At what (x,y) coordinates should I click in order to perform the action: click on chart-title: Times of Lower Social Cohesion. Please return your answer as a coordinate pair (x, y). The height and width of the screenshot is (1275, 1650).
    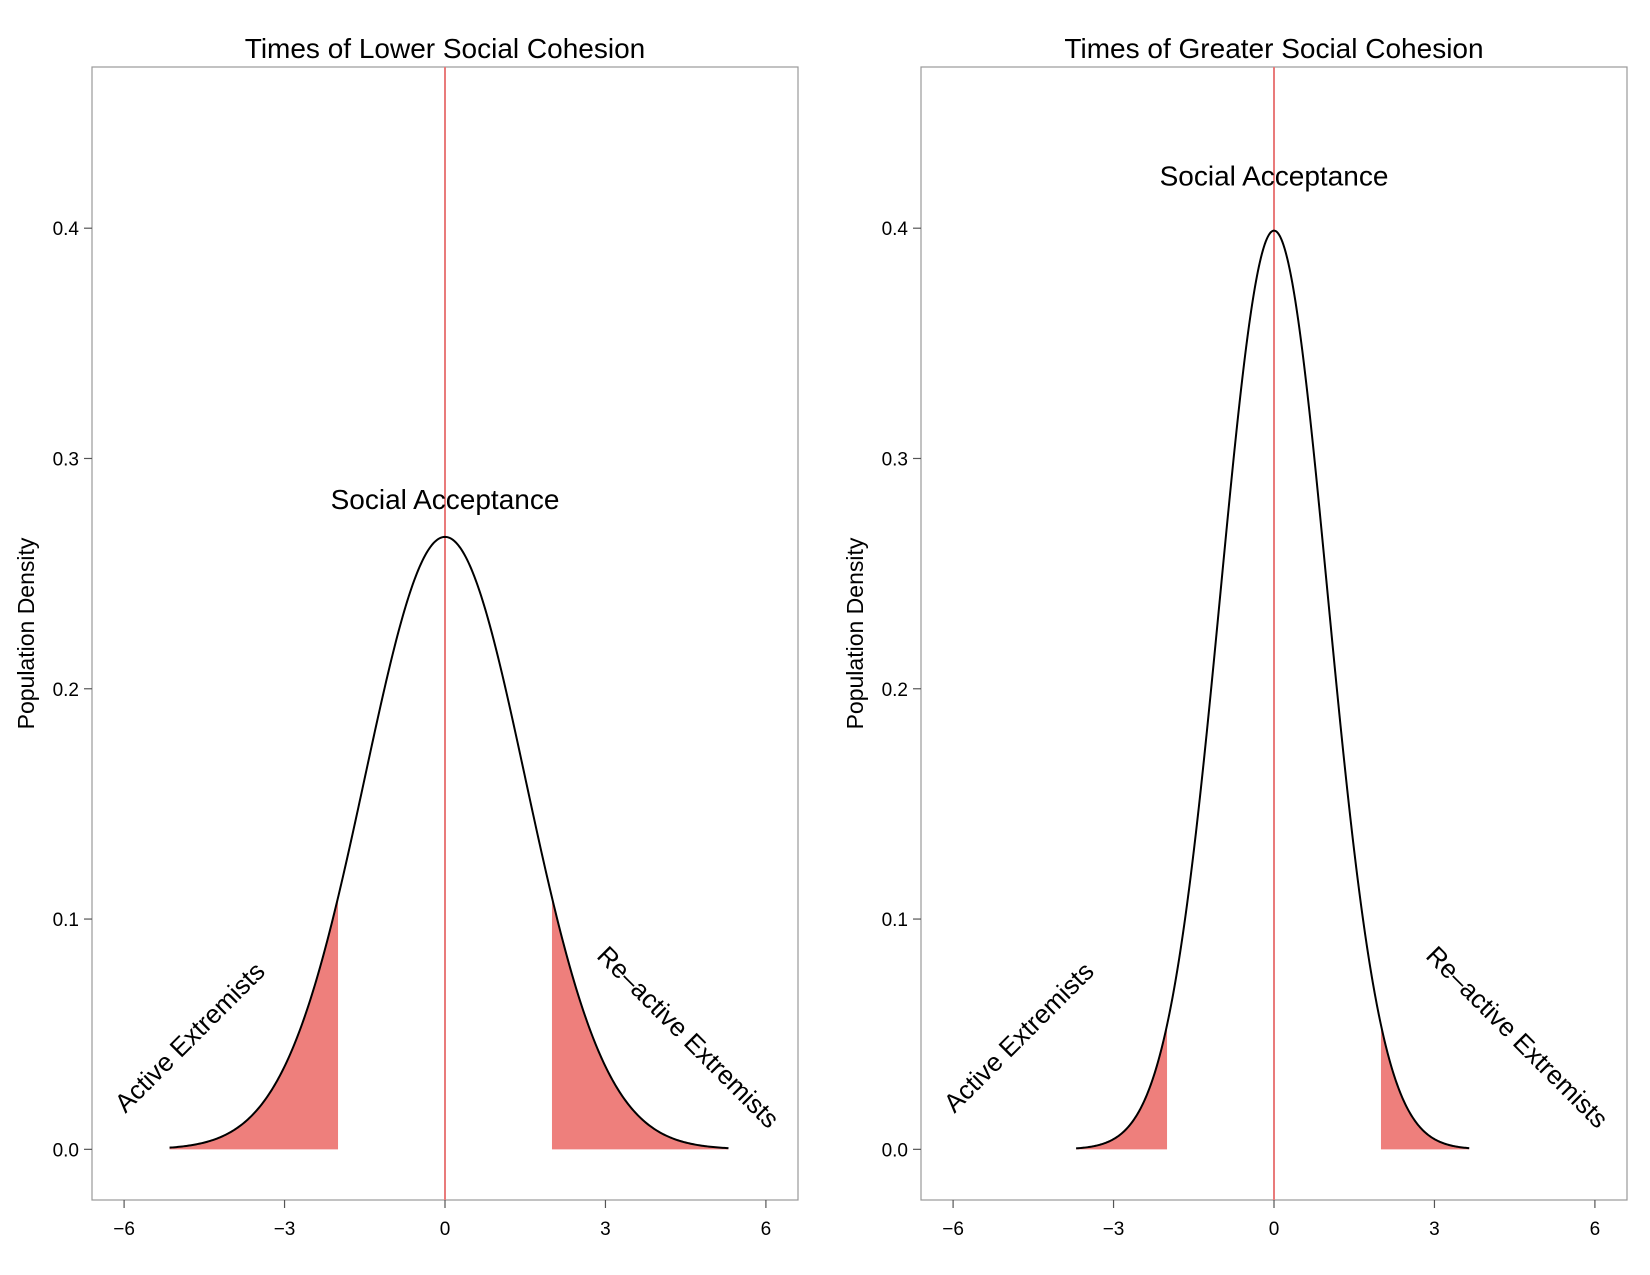
    Looking at the image, I should click on (445, 48).